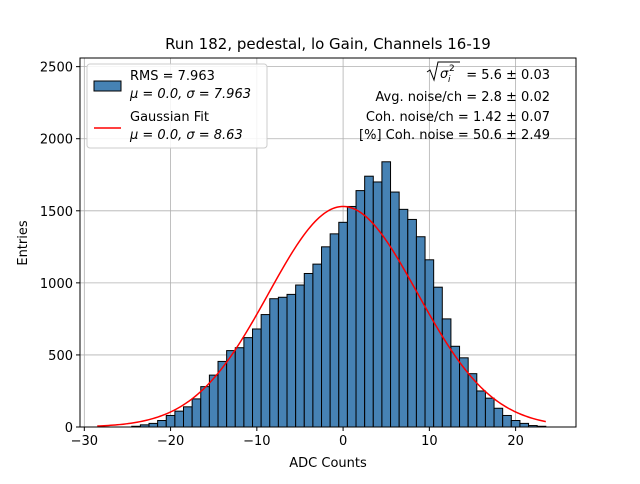  I want to click on x-tick-label: 0, so click(343, 441).